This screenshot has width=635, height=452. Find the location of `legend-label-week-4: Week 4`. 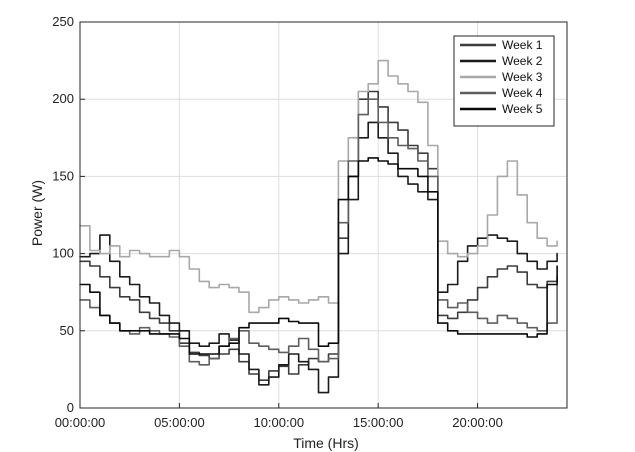

legend-label-week-4: Week 4 is located at coordinates (522, 93).